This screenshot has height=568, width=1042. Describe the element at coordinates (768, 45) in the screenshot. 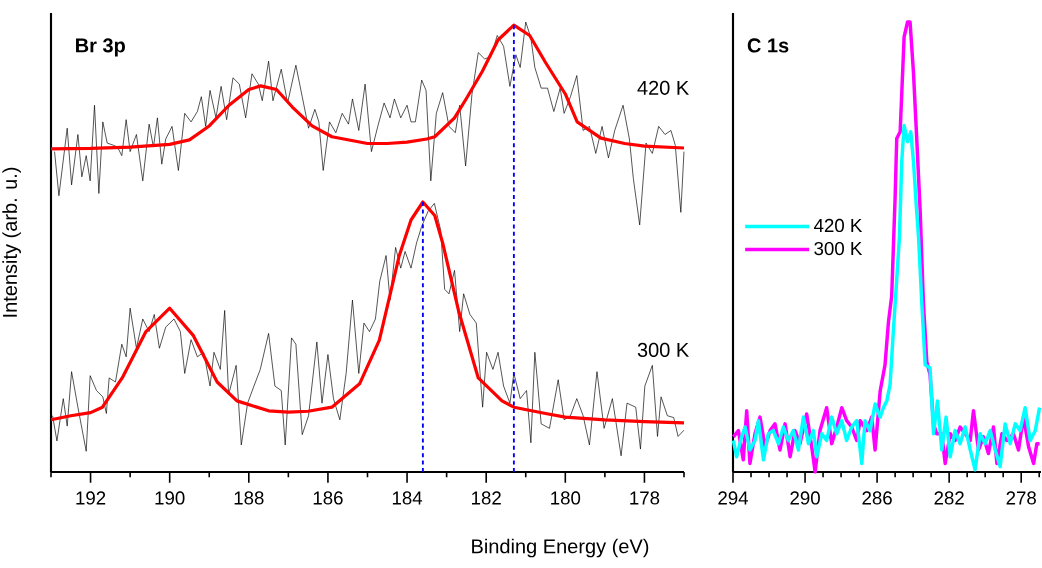

I see `text: C 1s` at that location.